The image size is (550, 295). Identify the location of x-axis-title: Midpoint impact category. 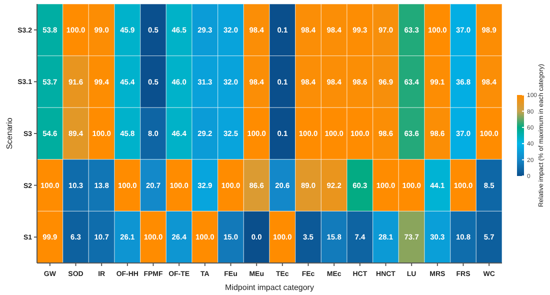
(269, 287).